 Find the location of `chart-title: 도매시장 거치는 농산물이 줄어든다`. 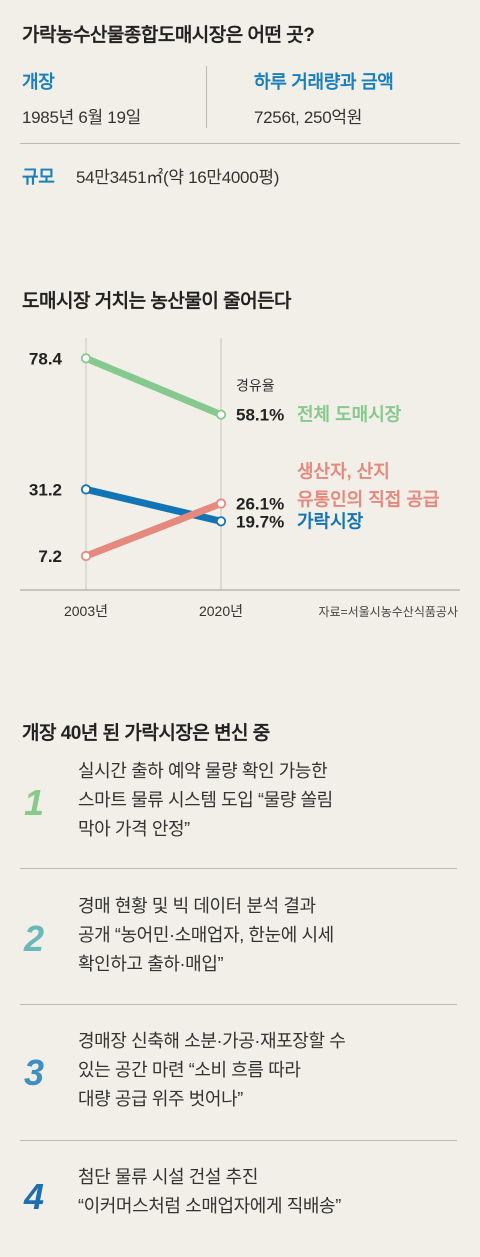

chart-title: 도매시장 거치는 농산물이 줄어든다 is located at coordinates (157, 301).